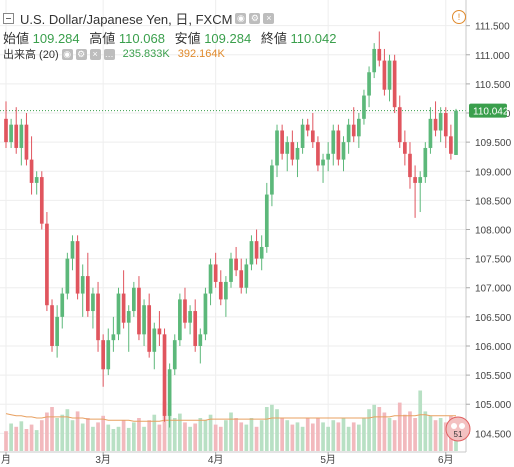  Describe the element at coordinates (8, 18) in the screenshot. I see `collapse-icon` at that location.